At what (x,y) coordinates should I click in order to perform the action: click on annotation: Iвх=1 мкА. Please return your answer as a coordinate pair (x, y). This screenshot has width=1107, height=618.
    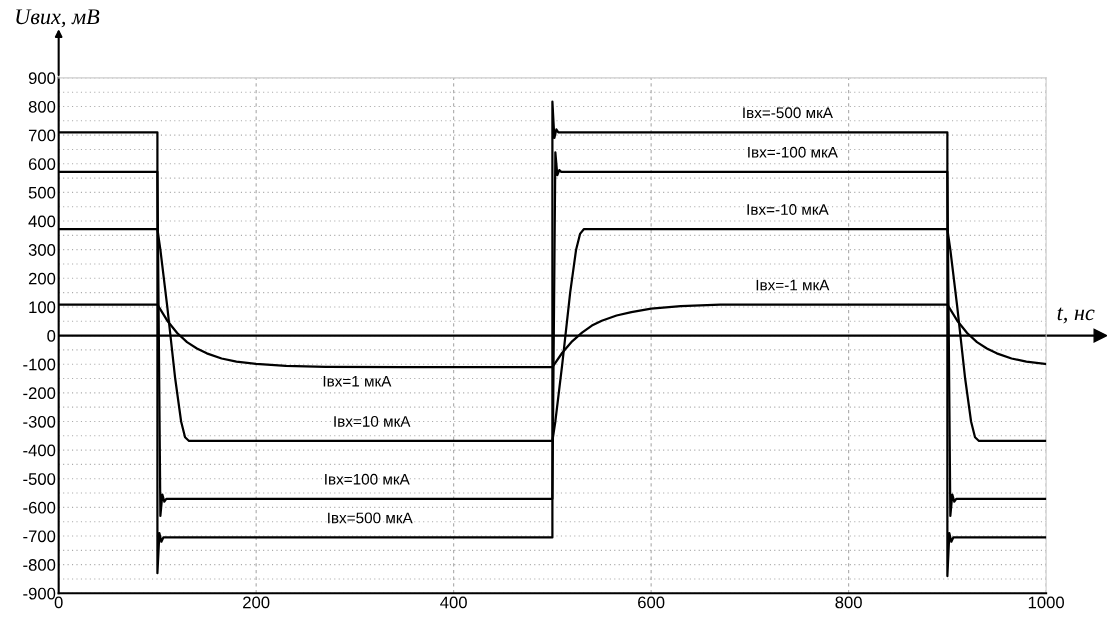
    Looking at the image, I should click on (357, 381).